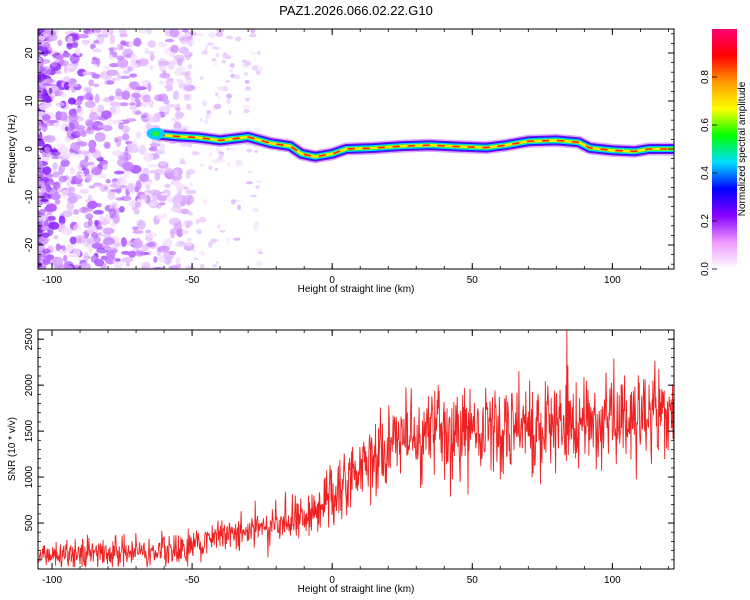  Describe the element at coordinates (29, 431) in the screenshot. I see `y-tick-label: 1500` at that location.